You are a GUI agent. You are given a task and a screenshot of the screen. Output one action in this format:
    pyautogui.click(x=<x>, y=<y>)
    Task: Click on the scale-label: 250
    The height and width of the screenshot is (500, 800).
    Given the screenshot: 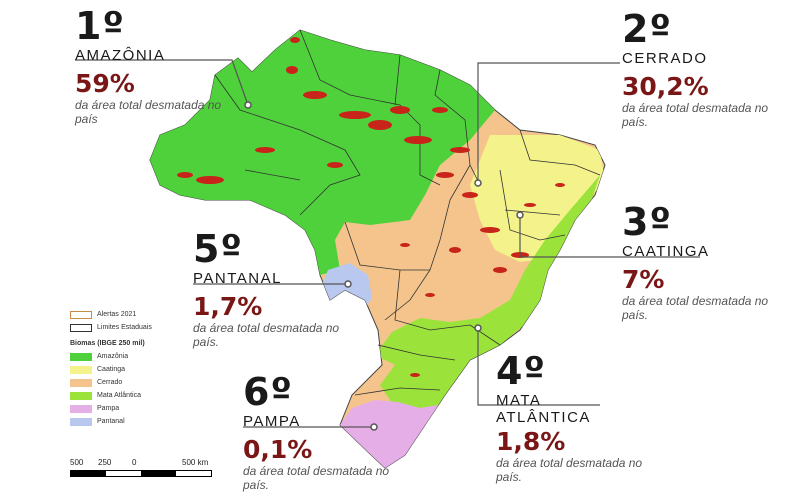 What is the action you would take?
    pyautogui.click(x=105, y=462)
    